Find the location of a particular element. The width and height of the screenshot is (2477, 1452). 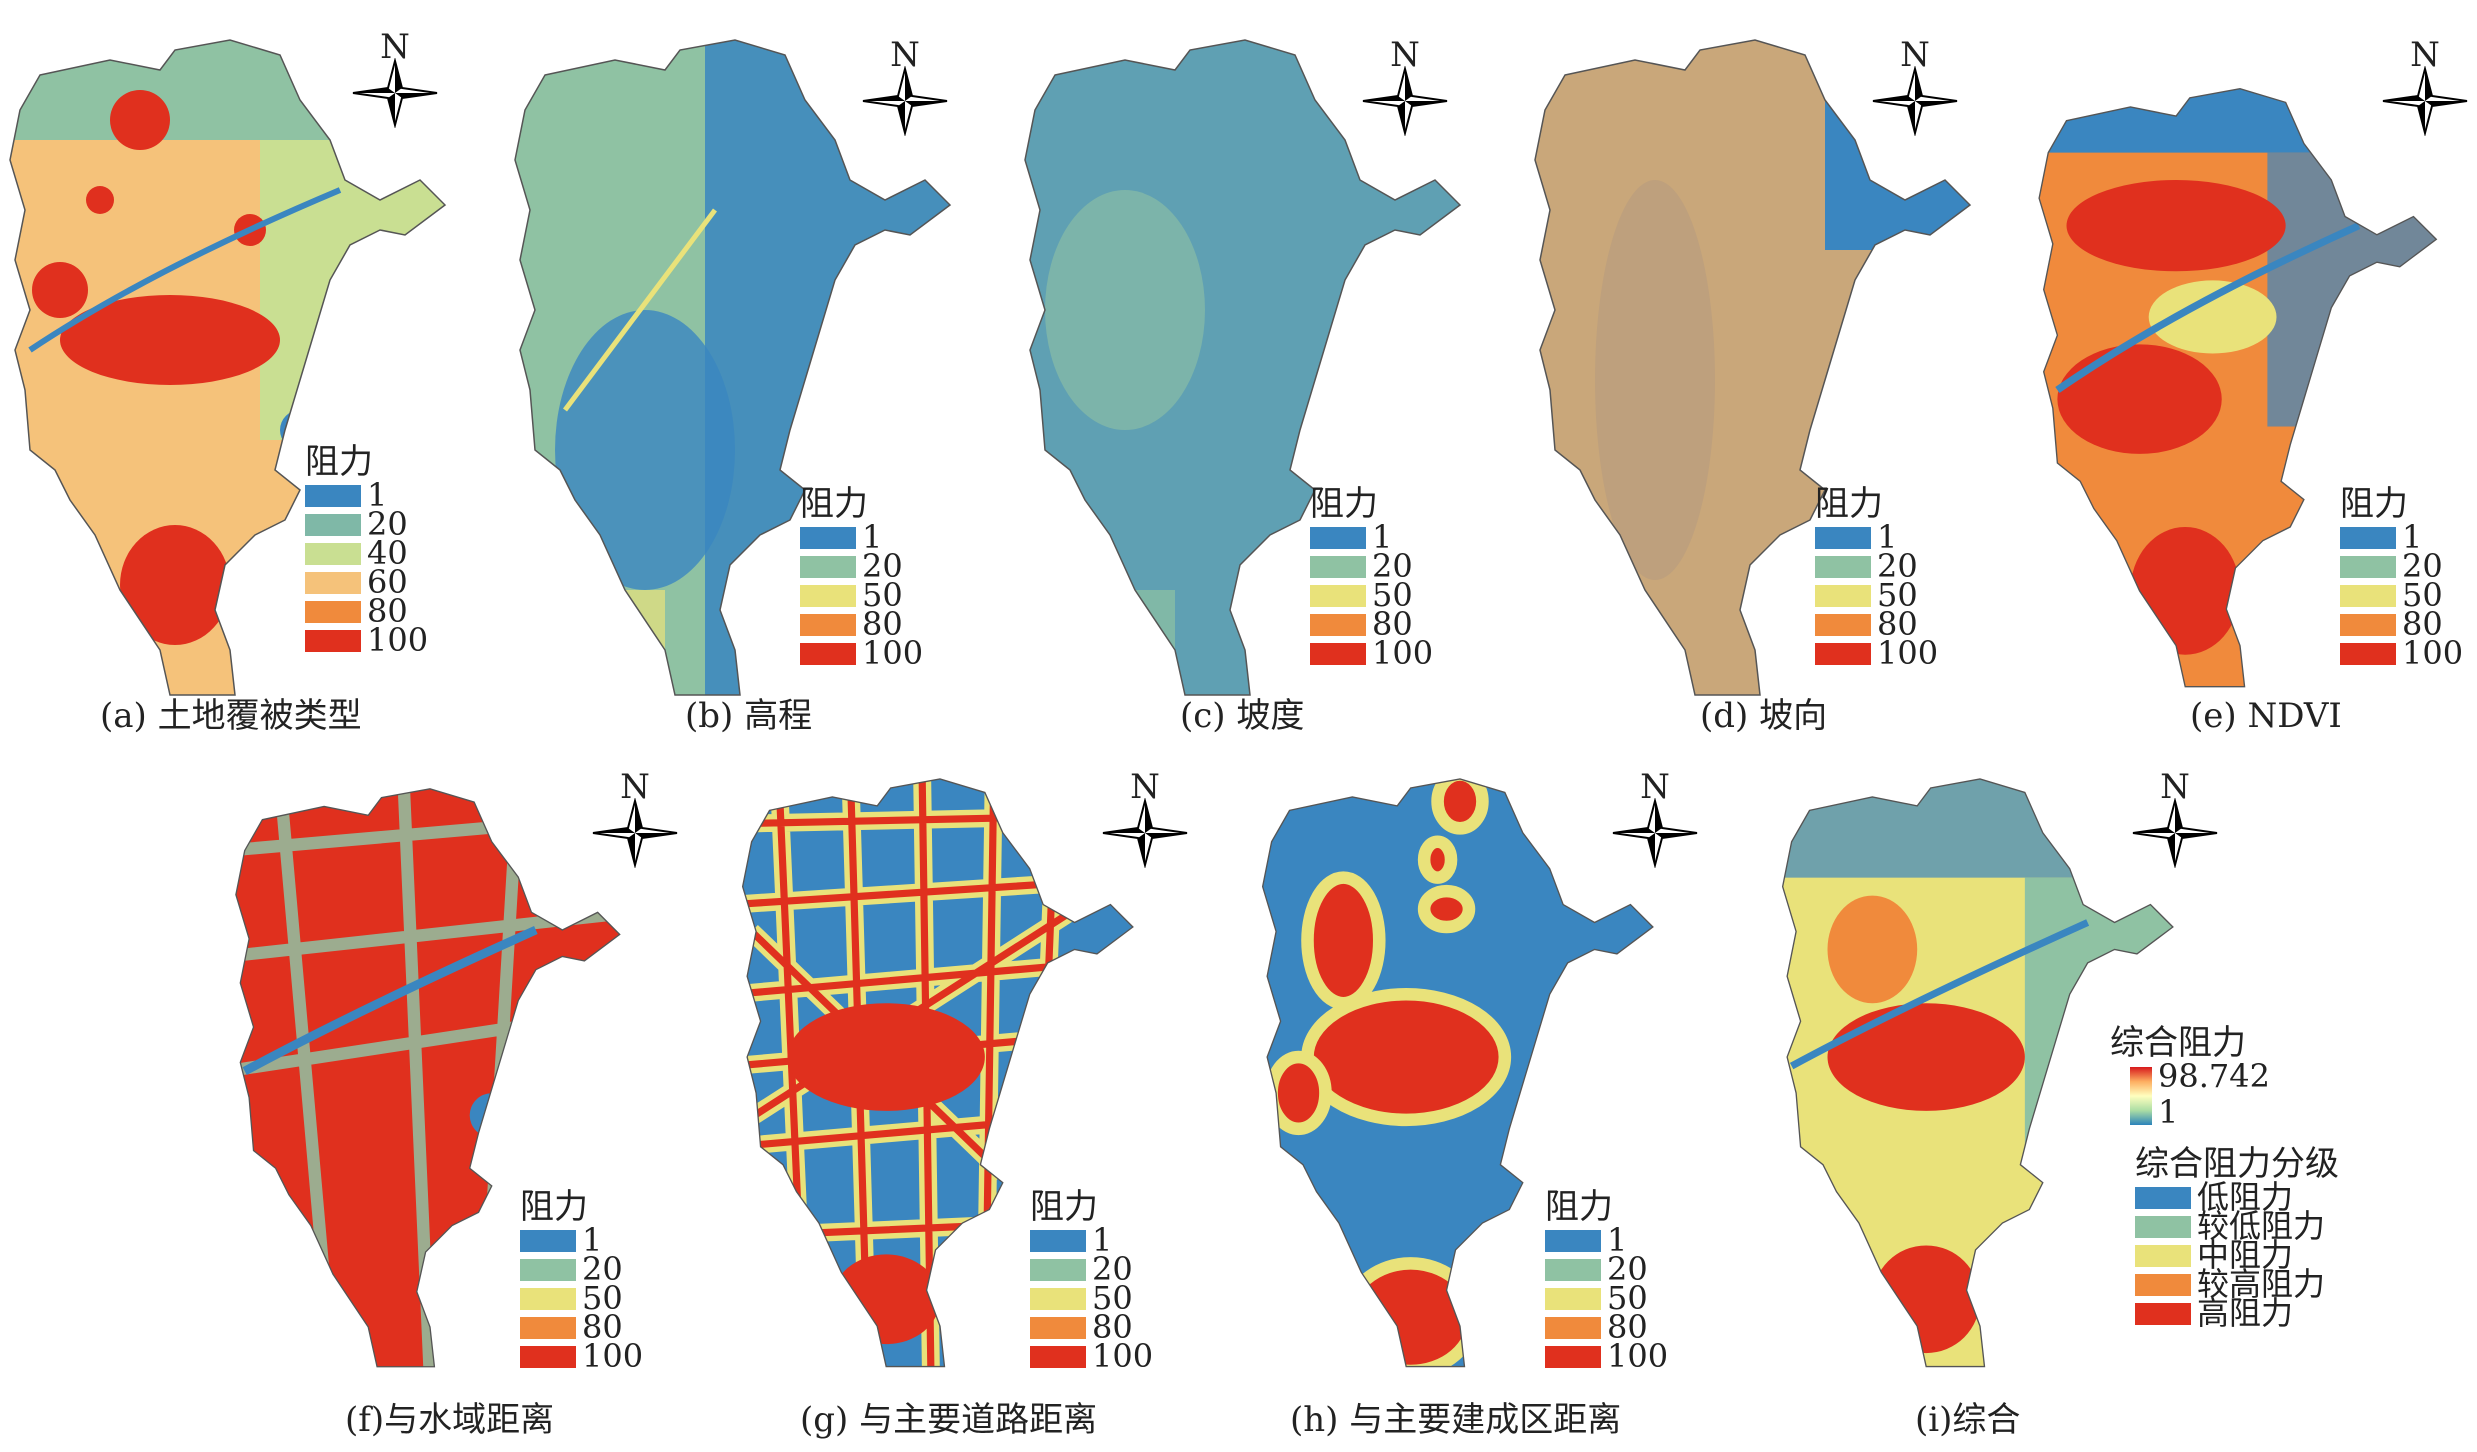

legend-b: 阻力 1 20 50 80 100 is located at coordinates (862, 578).